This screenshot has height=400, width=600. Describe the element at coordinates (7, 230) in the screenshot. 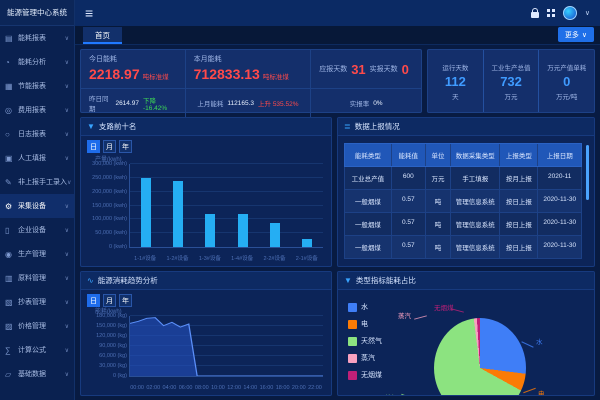

I see `enterprise-device-icon: ▯` at that location.